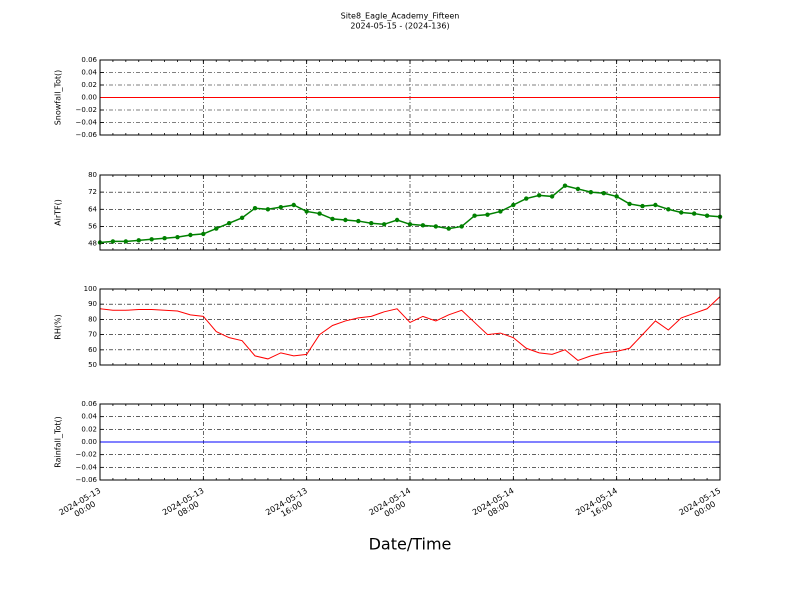 The image size is (800, 600). I want to click on y-tick-label: 64, so click(92, 209).